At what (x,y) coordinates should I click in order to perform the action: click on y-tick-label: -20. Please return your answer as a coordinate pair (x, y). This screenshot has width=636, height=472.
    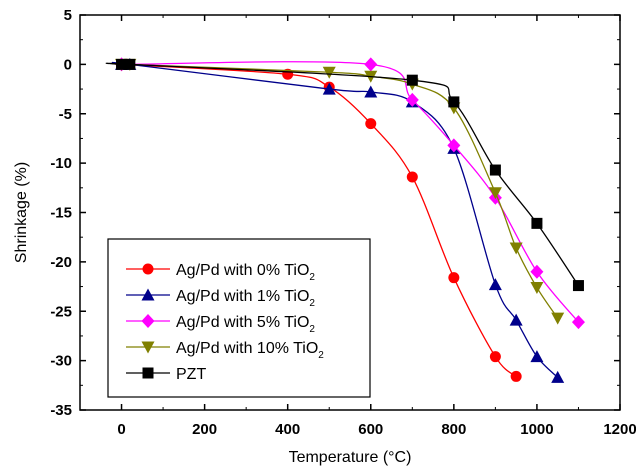
    Looking at the image, I should click on (61, 262).